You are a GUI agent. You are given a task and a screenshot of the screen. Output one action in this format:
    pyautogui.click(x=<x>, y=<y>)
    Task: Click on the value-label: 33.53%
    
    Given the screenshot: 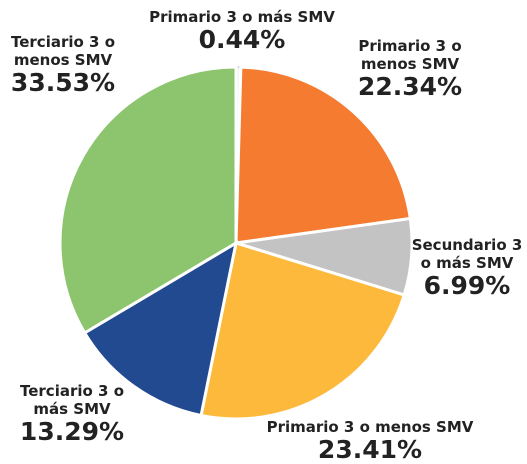 What is the action you would take?
    pyautogui.click(x=63, y=82)
    